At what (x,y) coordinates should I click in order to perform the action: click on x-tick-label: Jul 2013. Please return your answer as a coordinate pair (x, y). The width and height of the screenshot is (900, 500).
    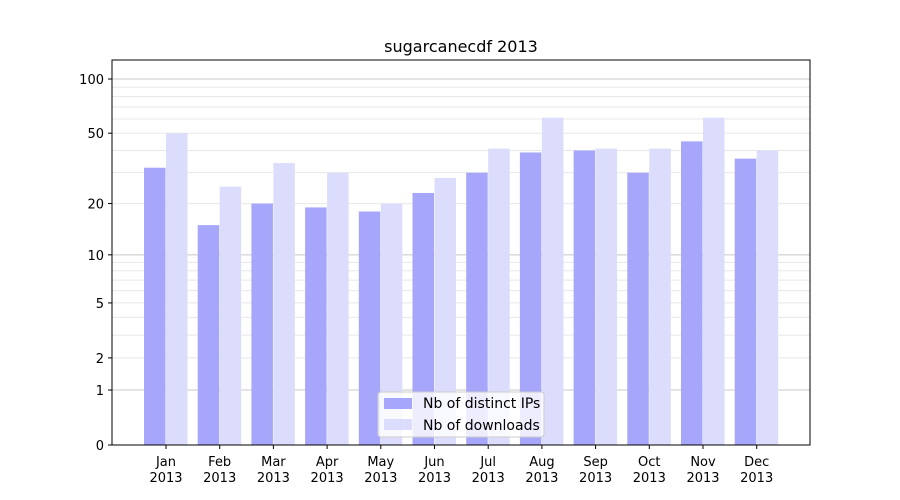
    Looking at the image, I should click on (488, 470).